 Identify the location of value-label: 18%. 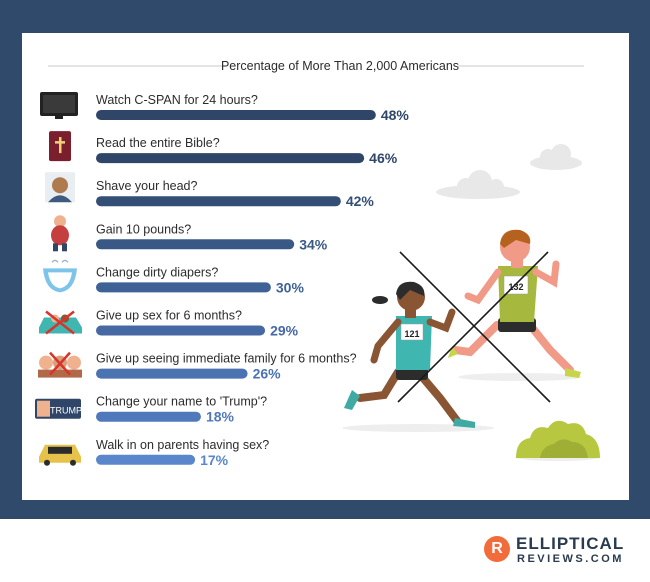
(220, 417).